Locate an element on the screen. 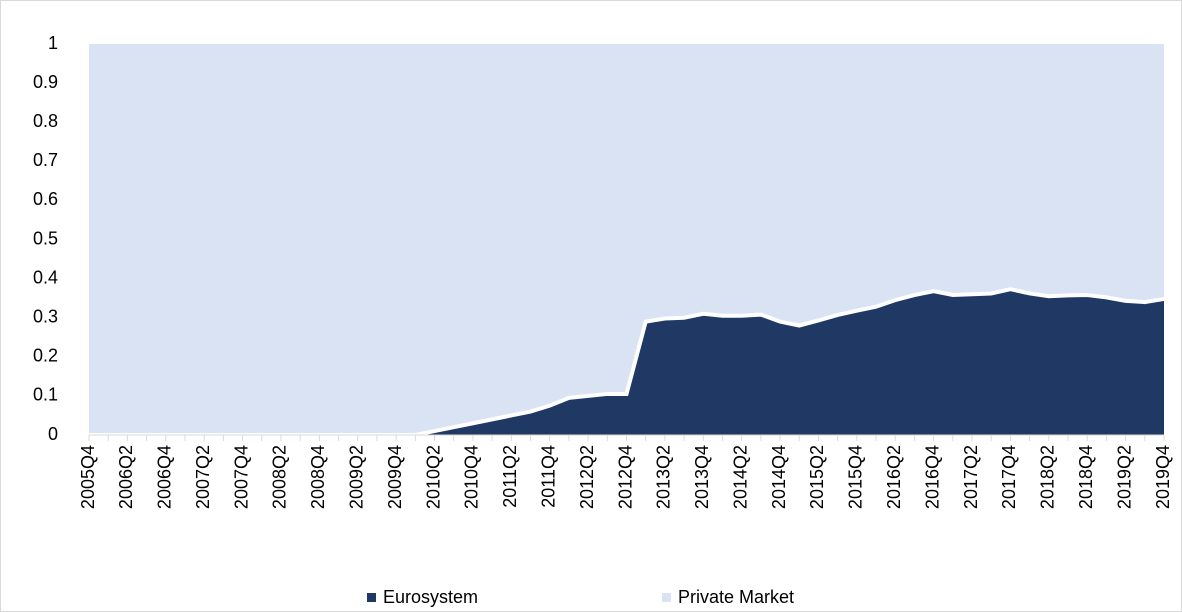  x-tick-label: 2007Q2 is located at coordinates (203, 477).